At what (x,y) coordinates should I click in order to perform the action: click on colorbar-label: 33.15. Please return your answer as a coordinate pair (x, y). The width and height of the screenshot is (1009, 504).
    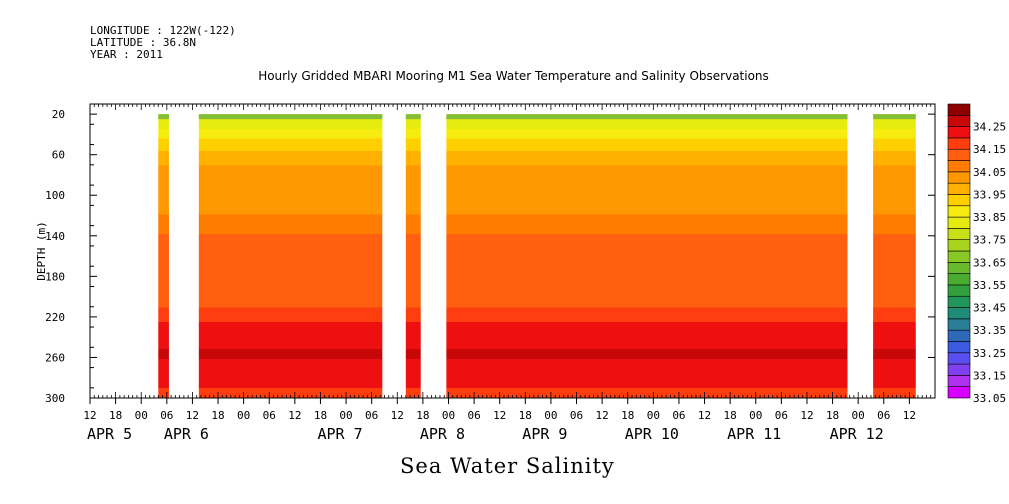
    Looking at the image, I should click on (989, 375).